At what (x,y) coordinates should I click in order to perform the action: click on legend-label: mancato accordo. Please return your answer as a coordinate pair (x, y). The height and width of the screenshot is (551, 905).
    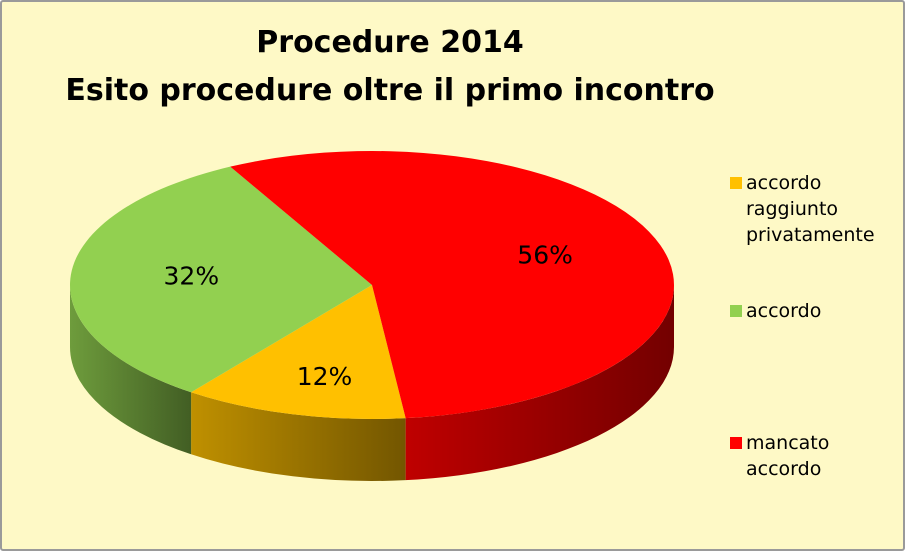
    Looking at the image, I should click on (788, 456).